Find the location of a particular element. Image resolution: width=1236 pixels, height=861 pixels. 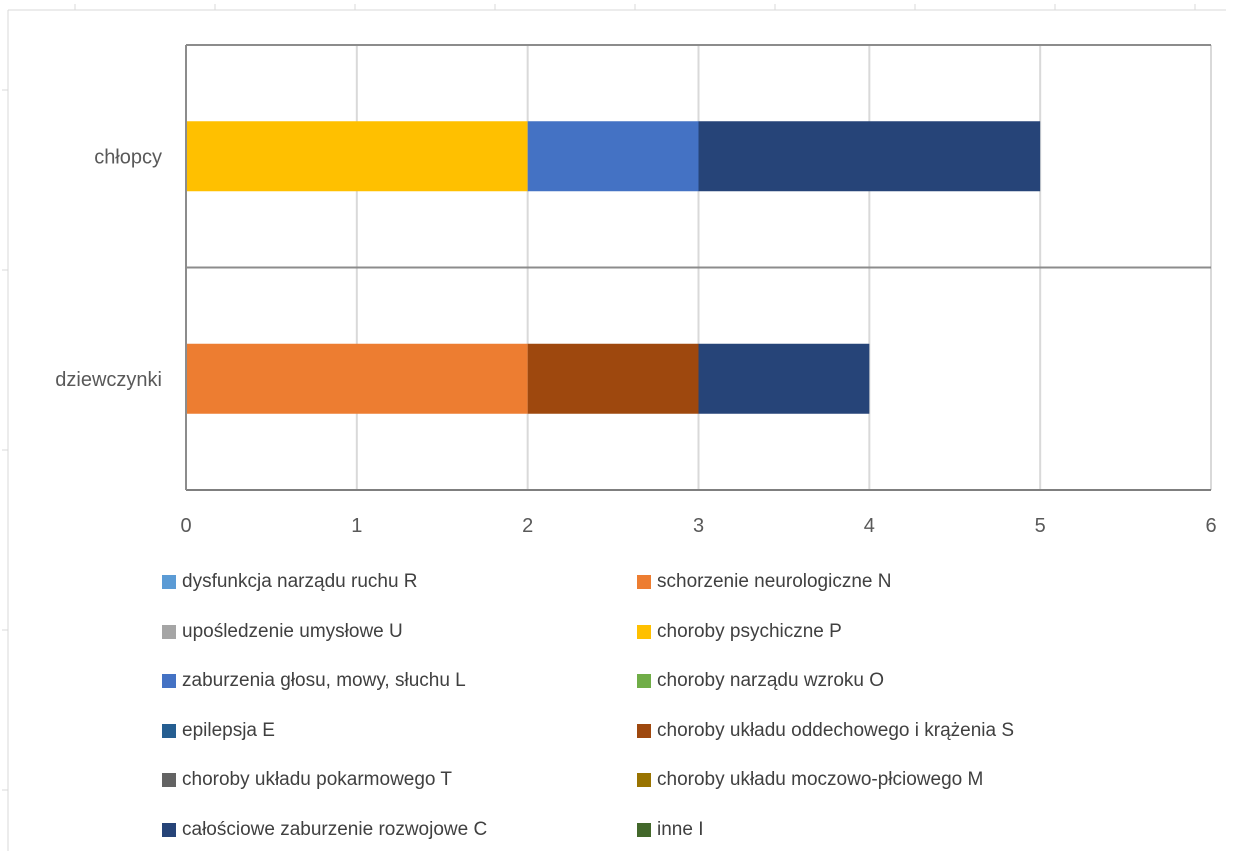

legend-label: dysfunkcja narządu ruchu R is located at coordinates (300, 581).